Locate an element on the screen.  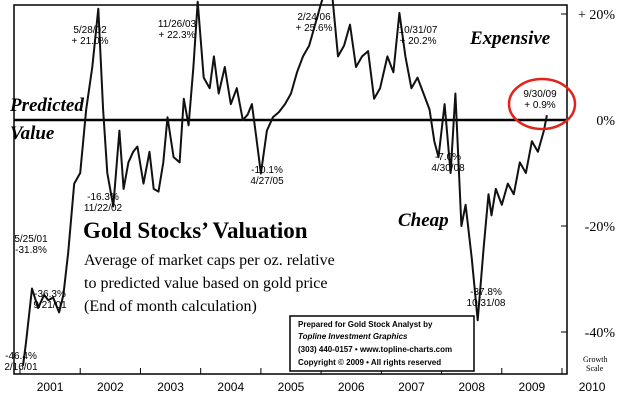
x-tick-label: 2010 is located at coordinates (592, 387).